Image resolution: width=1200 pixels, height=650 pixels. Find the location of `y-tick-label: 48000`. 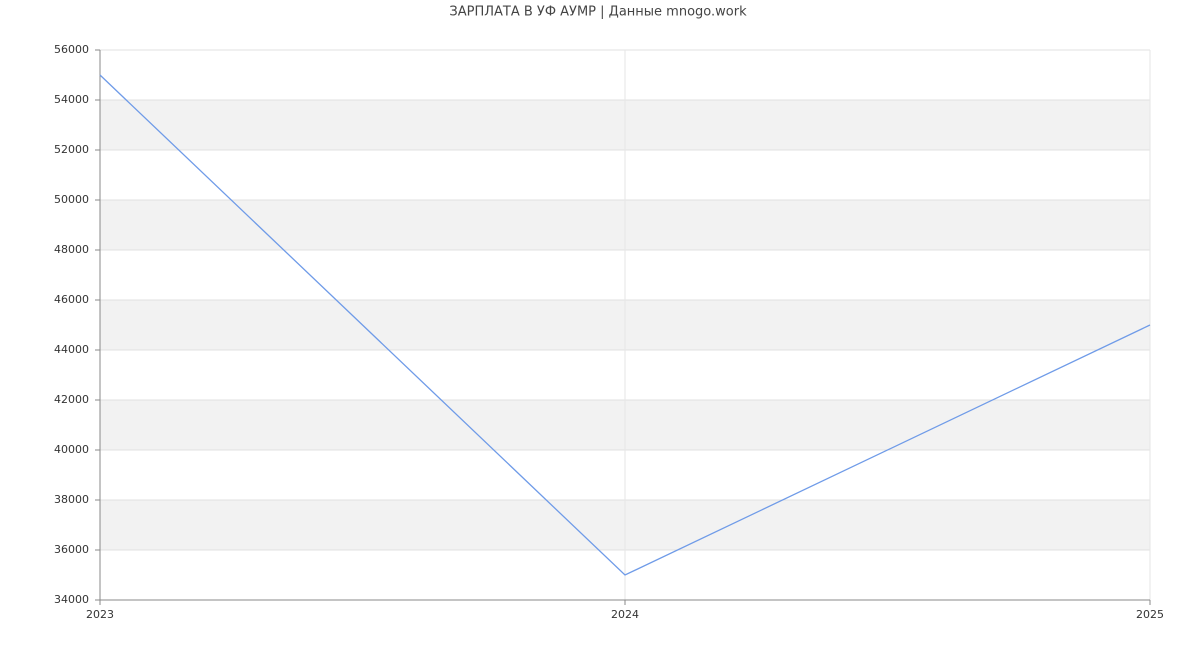

y-tick-label: 48000 is located at coordinates (71, 249).